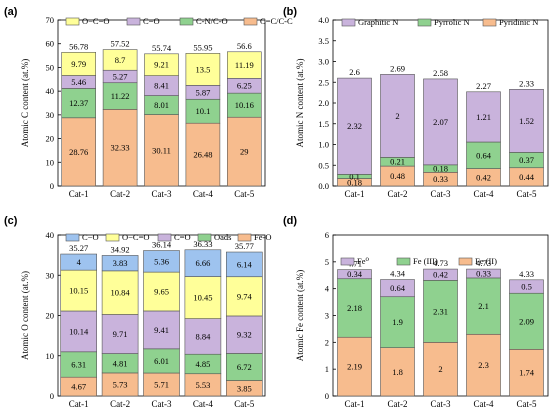  Describe the element at coordinates (79, 404) in the screenshot. I see `x-tick-label: Cat-1` at that location.